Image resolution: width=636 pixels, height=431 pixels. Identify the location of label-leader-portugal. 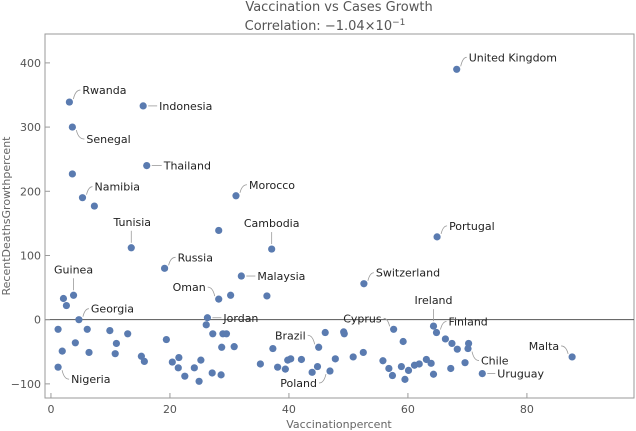
(444, 229).